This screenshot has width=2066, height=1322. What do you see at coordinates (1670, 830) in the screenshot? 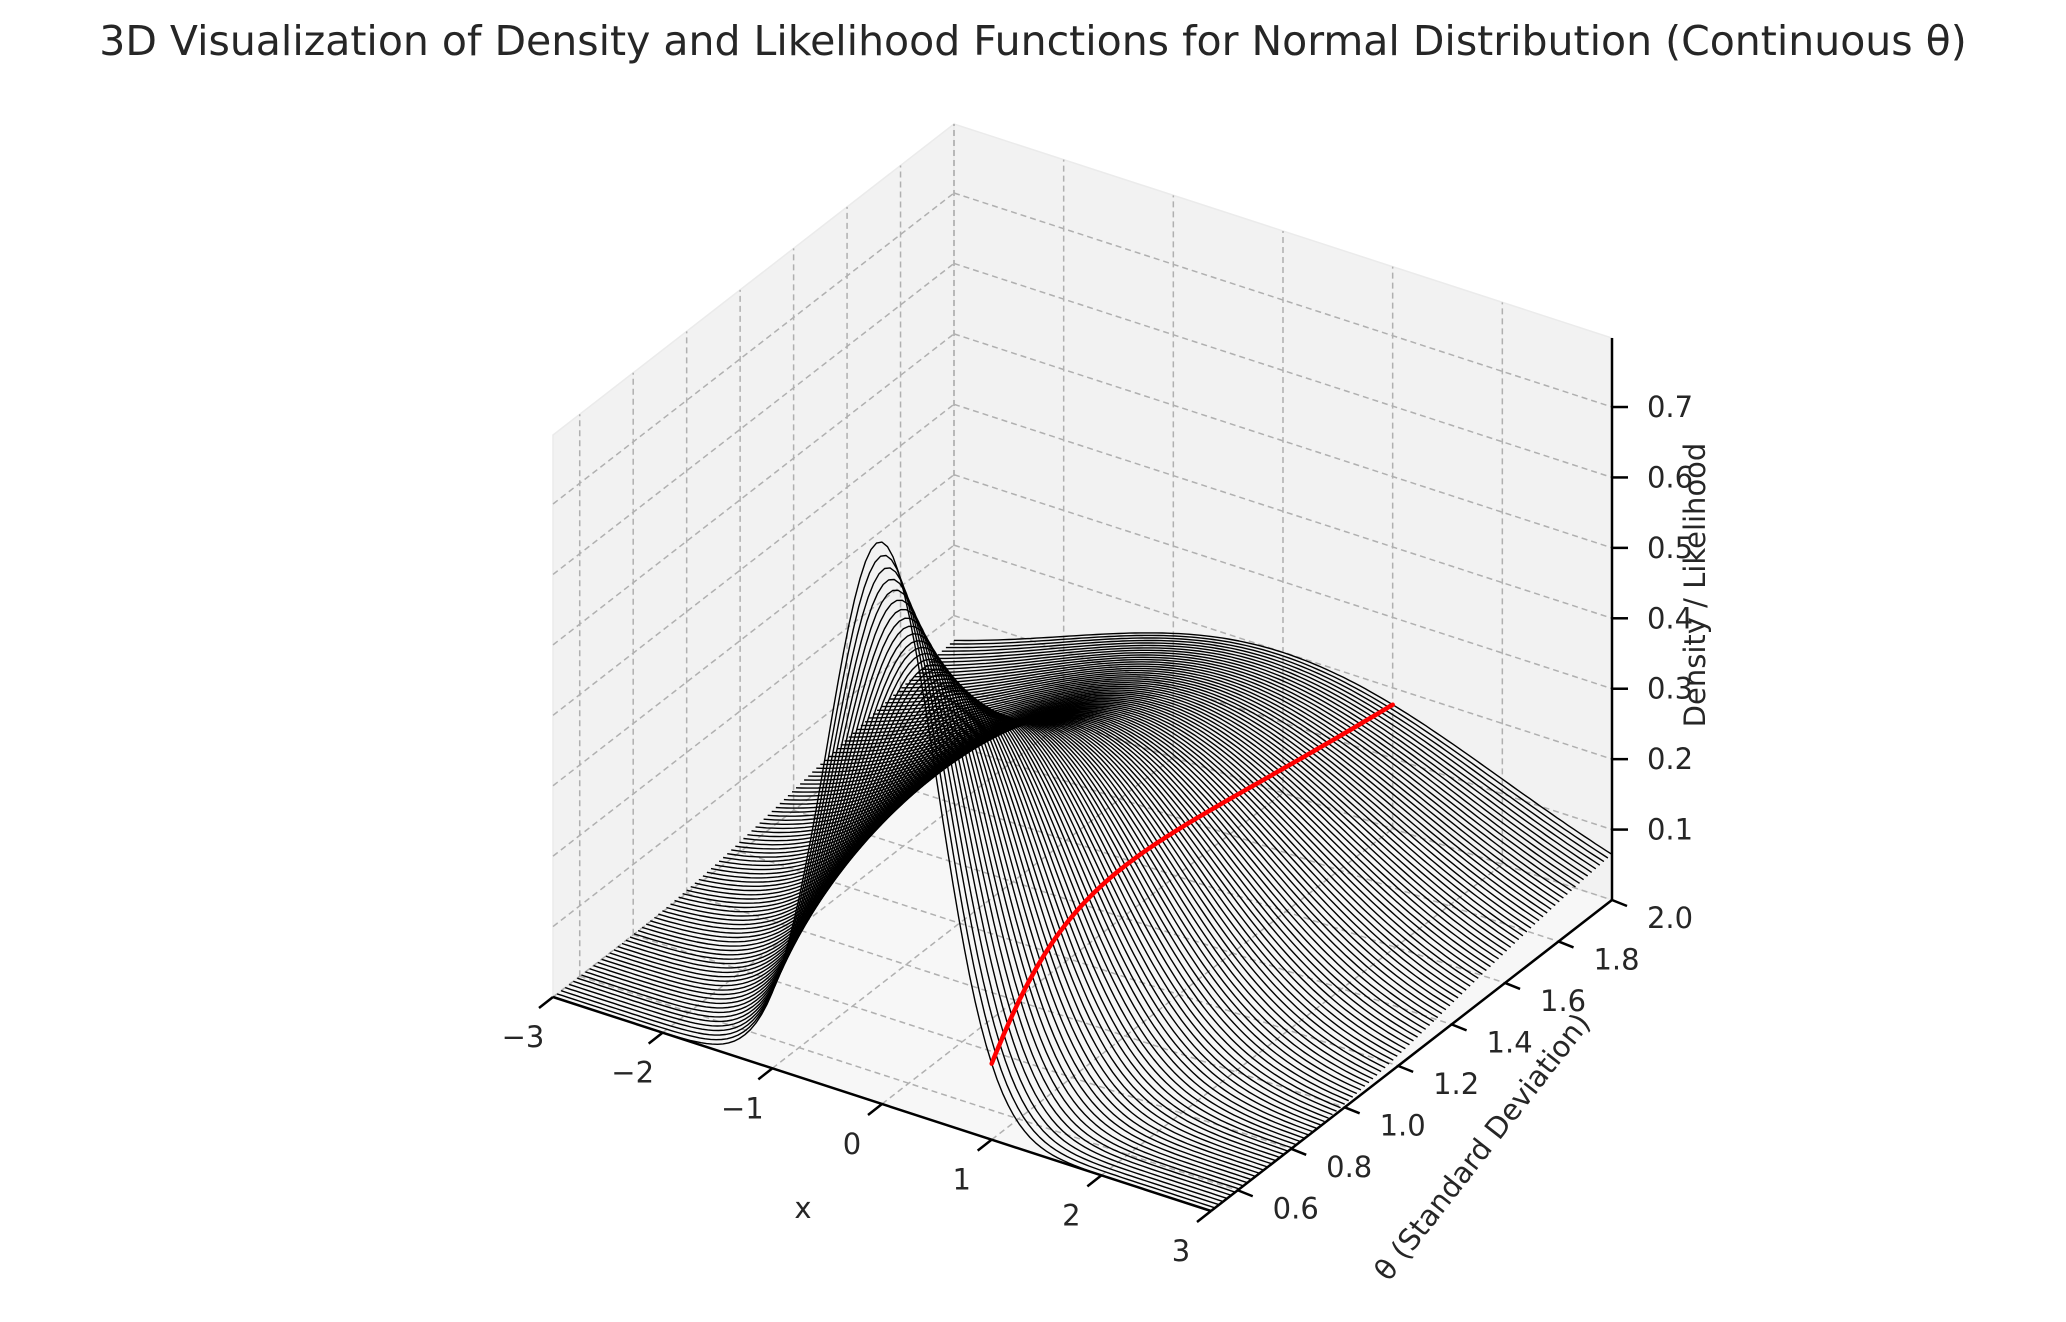
I see `z-tick-label: 0.1` at bounding box center [1670, 830].